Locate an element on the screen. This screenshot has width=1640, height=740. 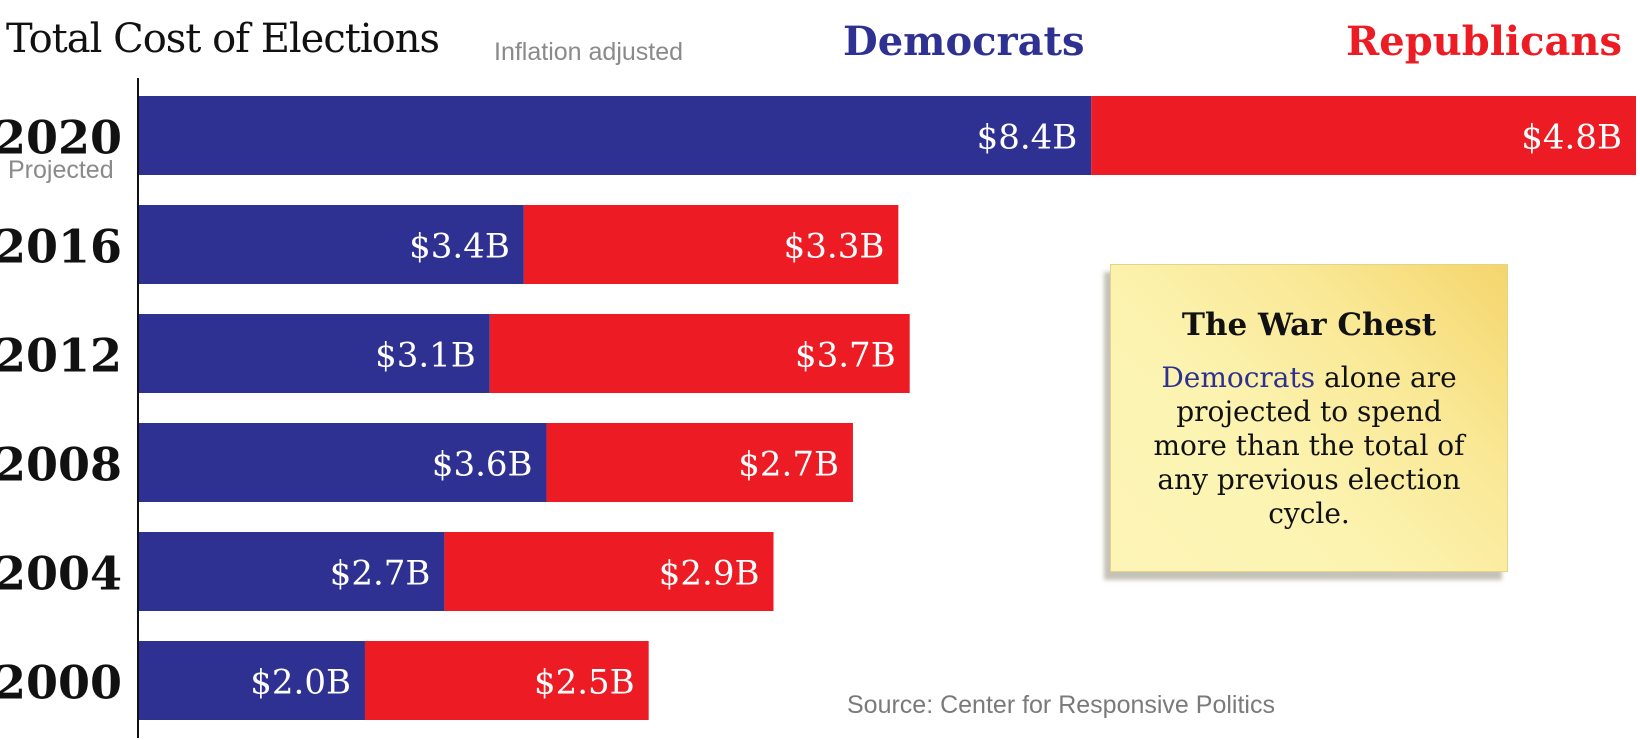
bar-value-label: $2.9B is located at coordinates (709, 574).